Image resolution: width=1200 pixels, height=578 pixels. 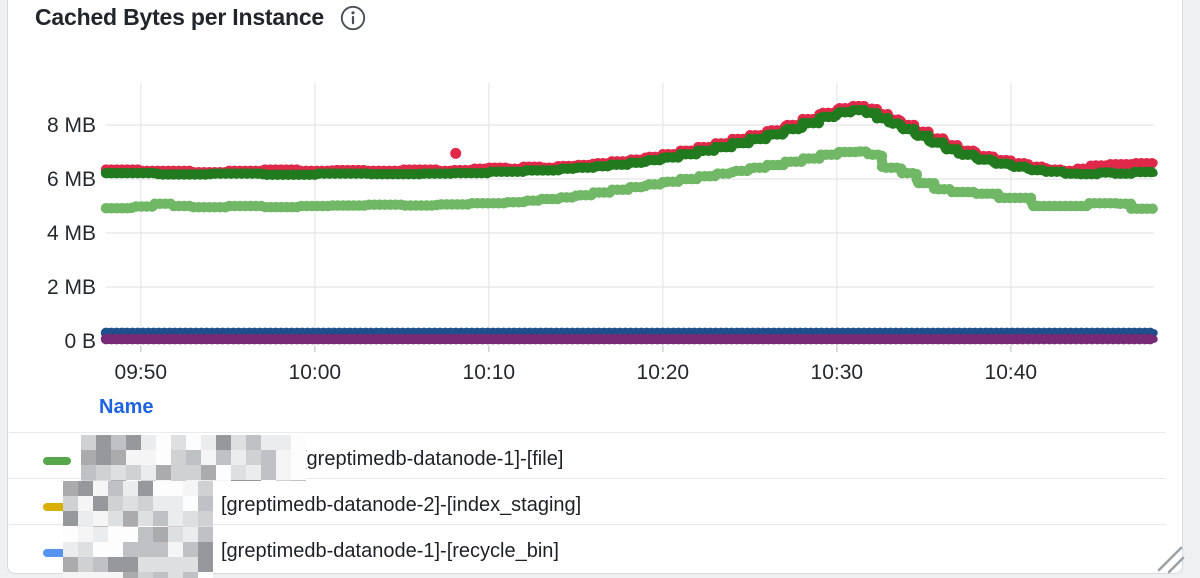 I want to click on legend-label: [greptimedb-datanode-1]-[recycle_bin], so click(x=390, y=551).